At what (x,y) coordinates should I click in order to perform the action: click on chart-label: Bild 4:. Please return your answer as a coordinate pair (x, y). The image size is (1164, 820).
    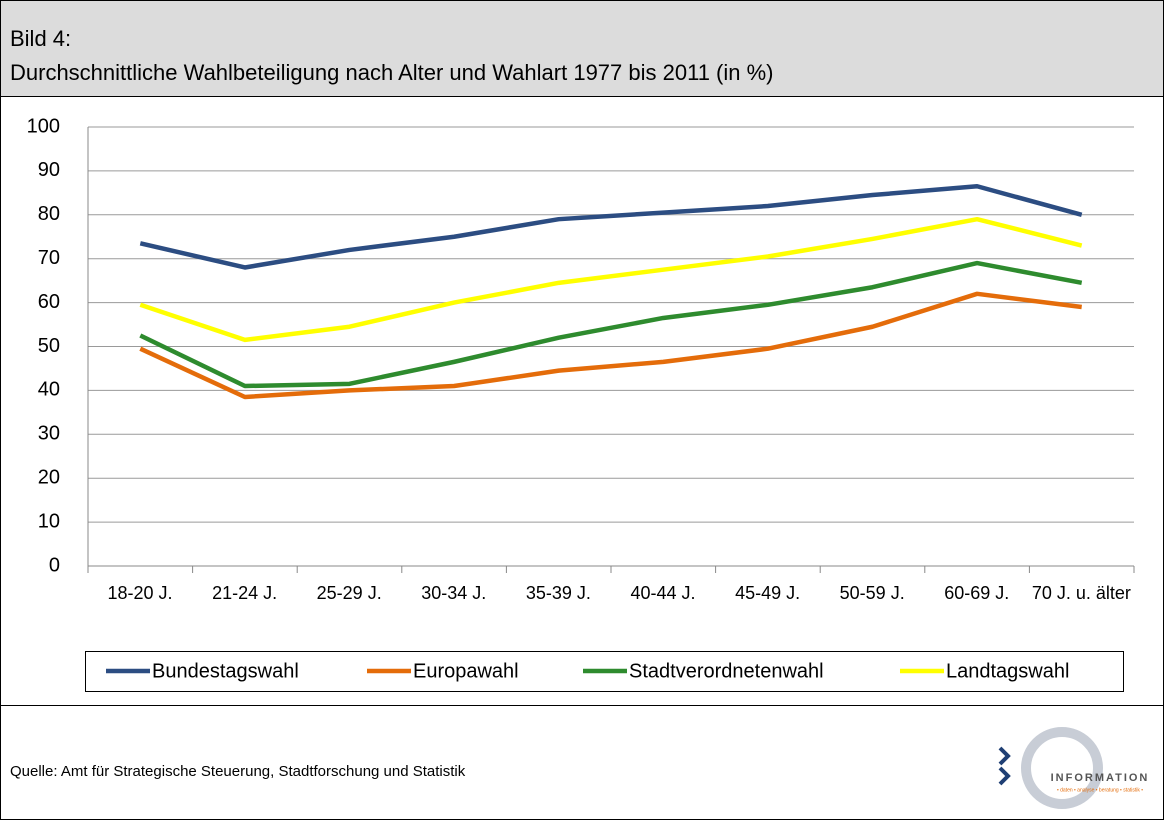
    Looking at the image, I should click on (40, 38).